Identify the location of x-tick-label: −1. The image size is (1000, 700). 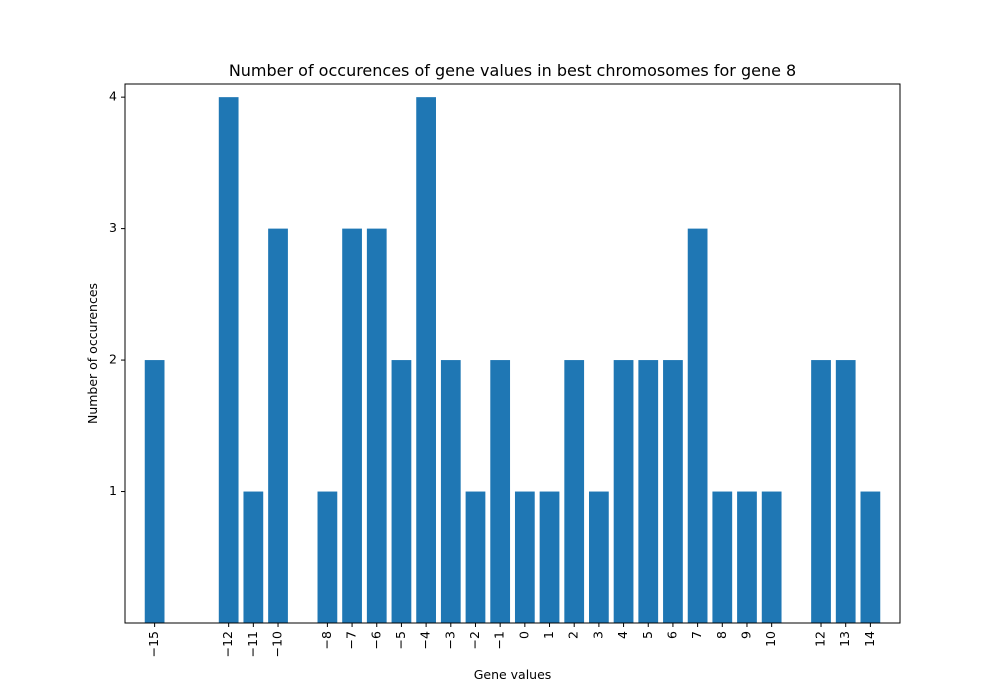
(499, 640).